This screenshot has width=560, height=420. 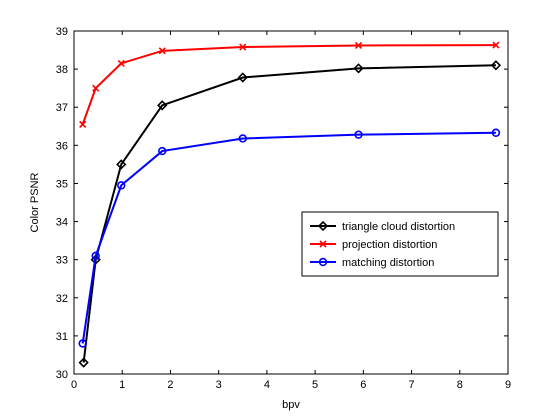 I want to click on y-tick-label: 35, so click(x=62, y=184).